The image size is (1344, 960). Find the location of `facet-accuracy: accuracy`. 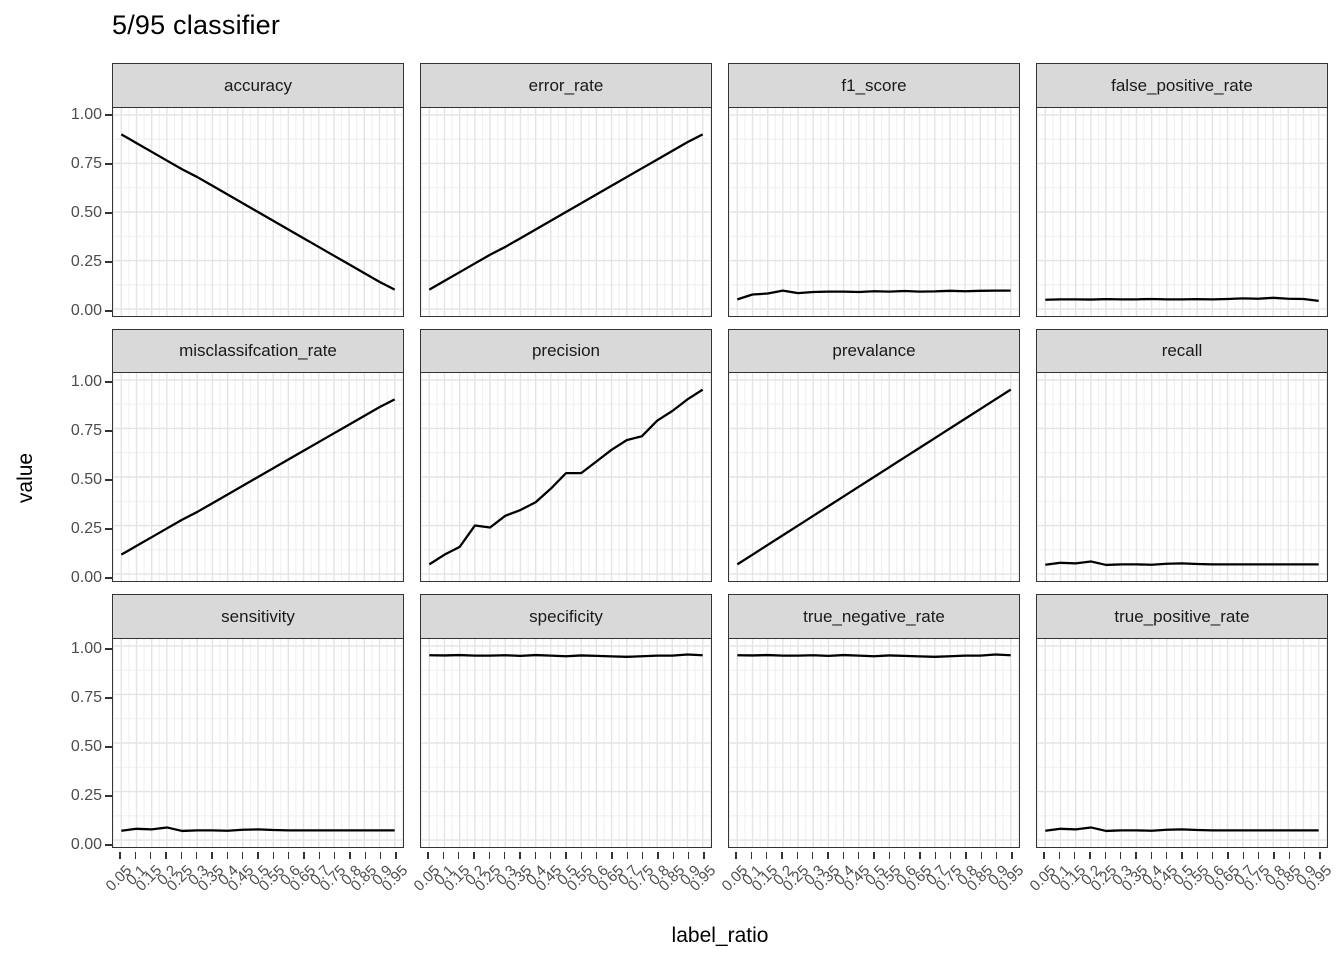

facet-accuracy: accuracy is located at coordinates (258, 190).